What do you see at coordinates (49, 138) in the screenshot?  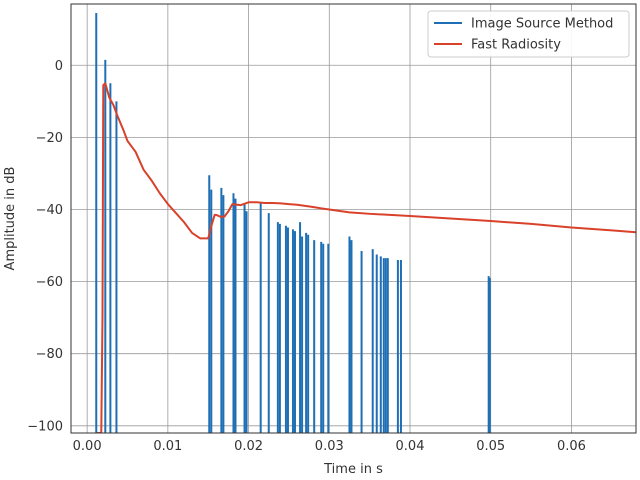 I see `y-tick-label: −20` at bounding box center [49, 138].